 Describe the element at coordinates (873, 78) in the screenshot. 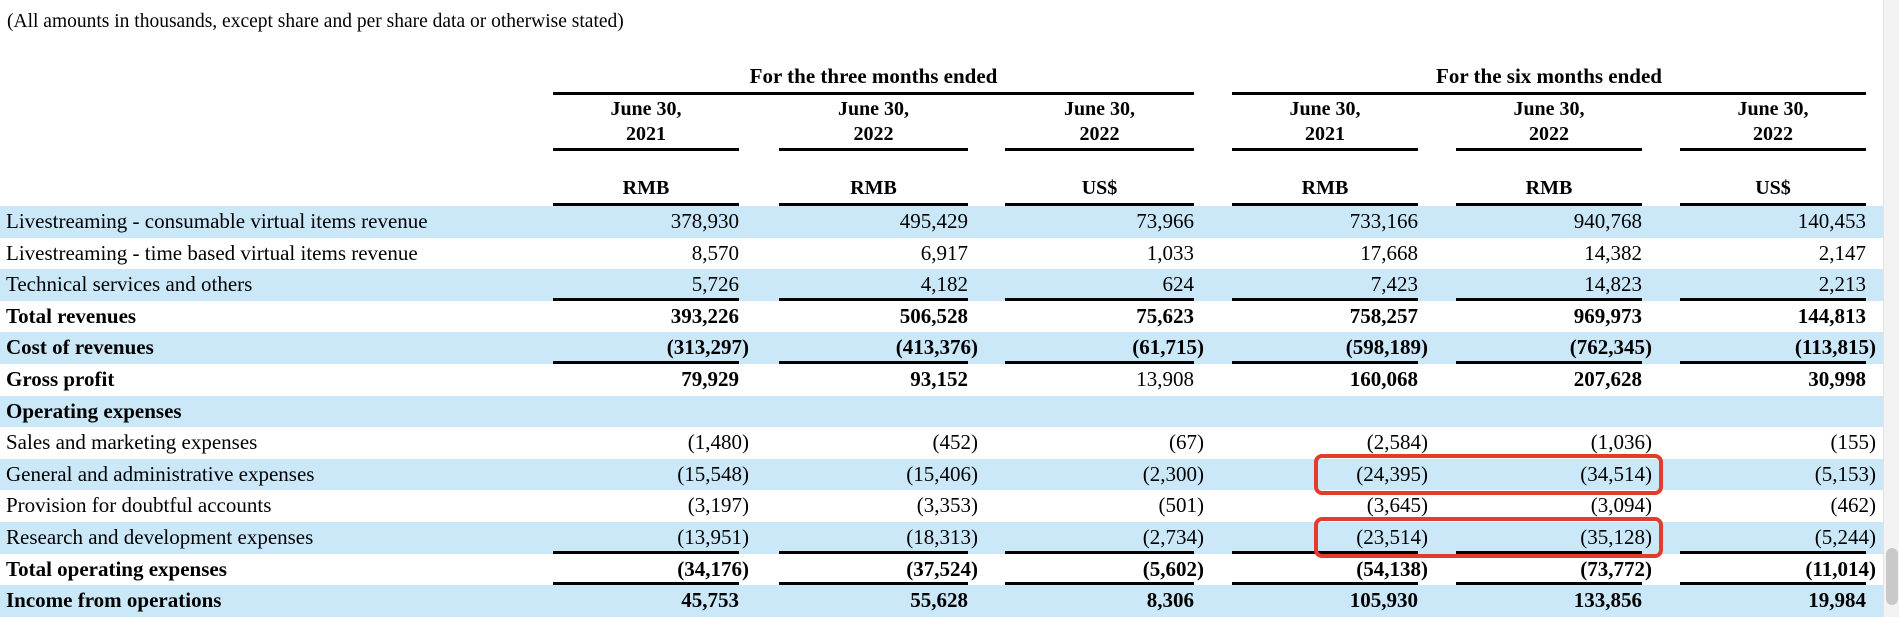

I see `col-group-three-months: For the three months ended` at that location.